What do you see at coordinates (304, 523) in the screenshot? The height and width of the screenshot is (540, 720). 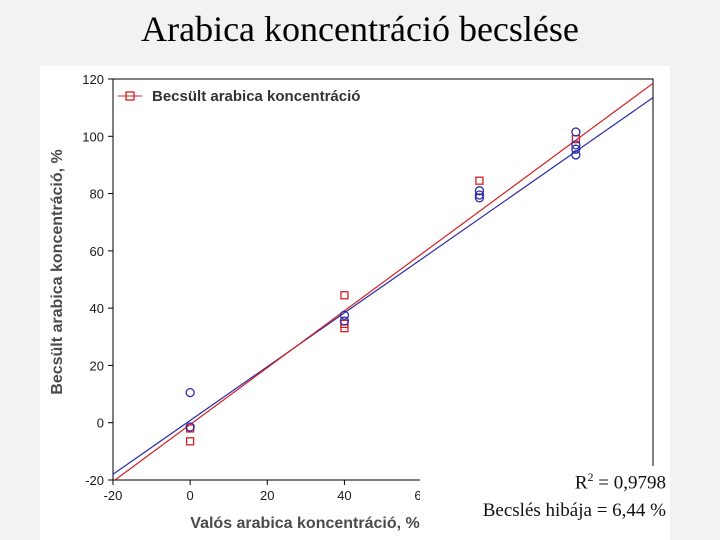 I see `x-axis-title: Valós arabica koncentráció, %` at bounding box center [304, 523].